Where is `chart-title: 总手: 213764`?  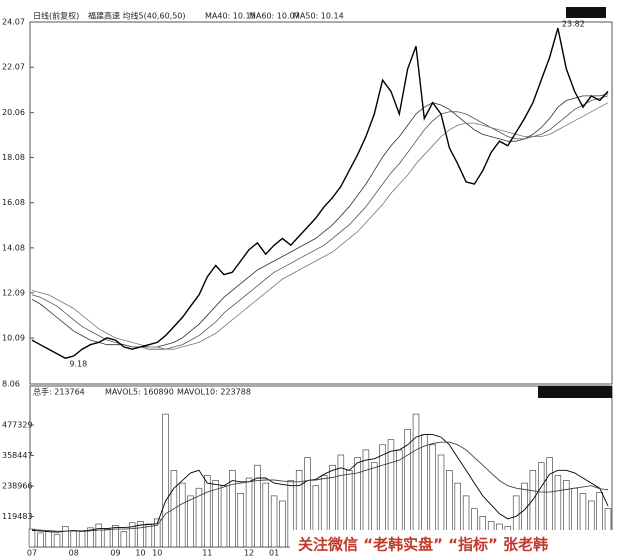
chart-title: 总手: 213764 is located at coordinates (59, 392).